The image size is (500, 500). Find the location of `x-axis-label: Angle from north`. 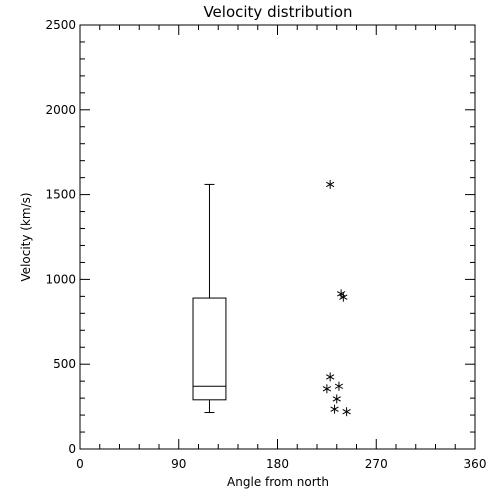

x-axis-label: Angle from north is located at coordinates (278, 482).